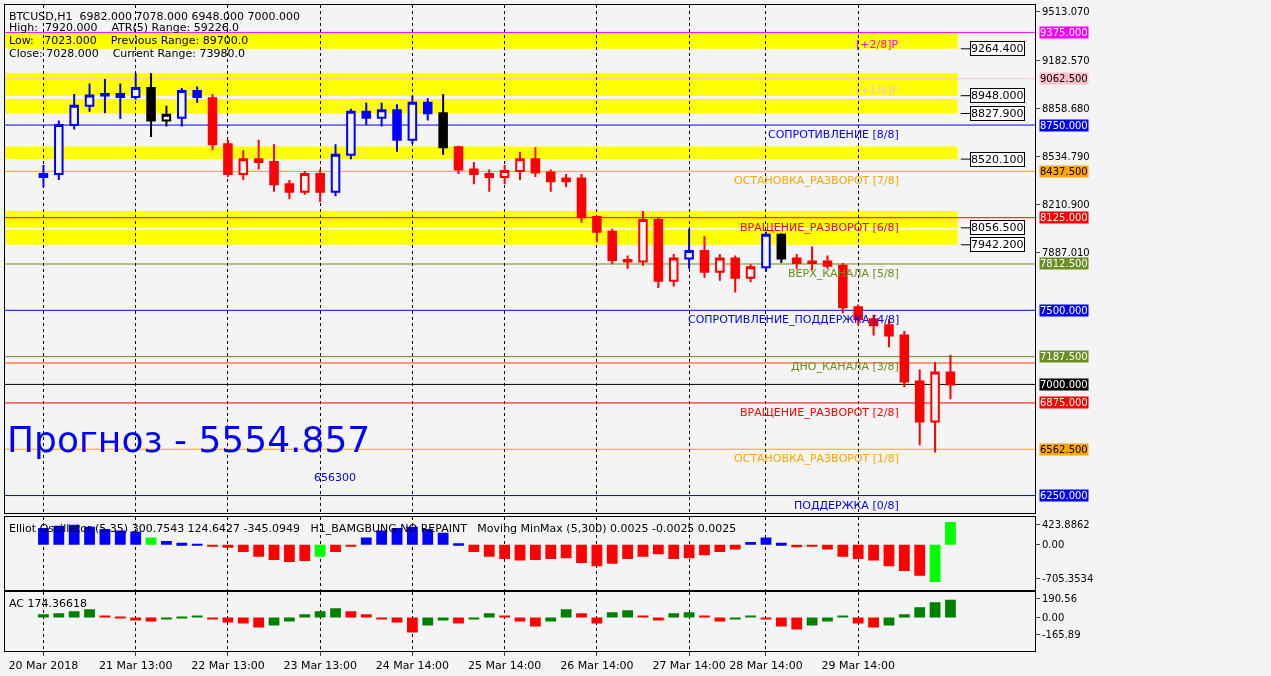 The width and height of the screenshot is (1271, 676). I want to click on annotation: Low: 7023.000 Previous Range: 89700.0, so click(129, 40).